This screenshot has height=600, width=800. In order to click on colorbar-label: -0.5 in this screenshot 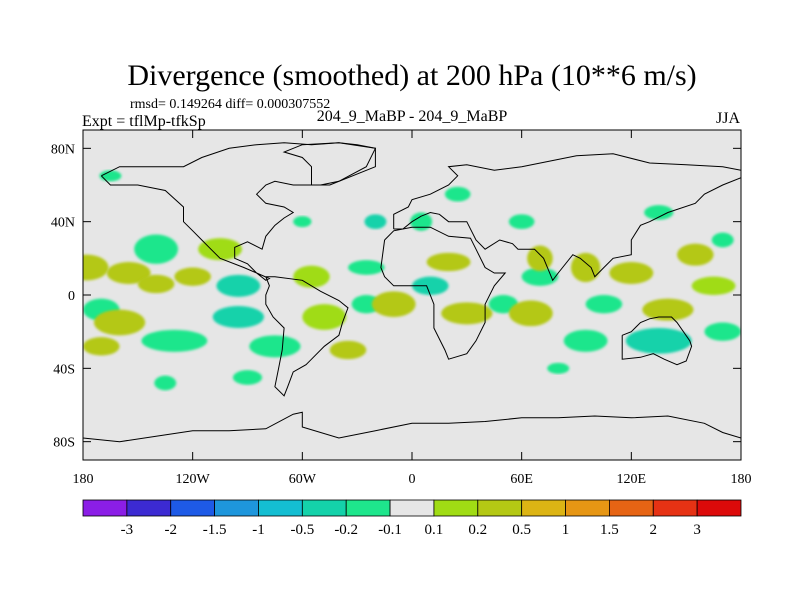, I will do `click(302, 530)`.